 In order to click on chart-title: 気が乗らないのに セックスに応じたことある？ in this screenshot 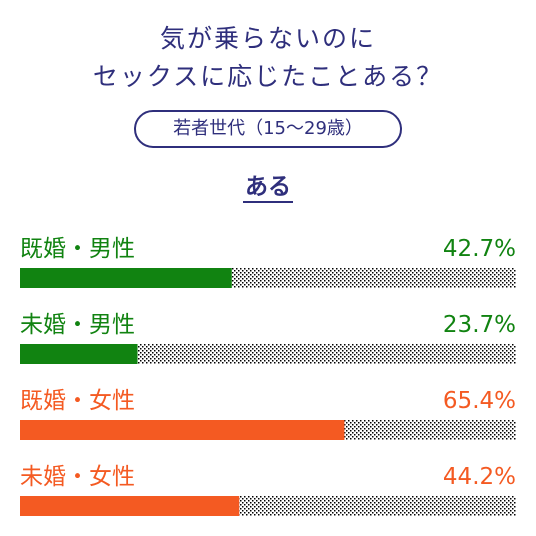, I will do `click(268, 58)`.